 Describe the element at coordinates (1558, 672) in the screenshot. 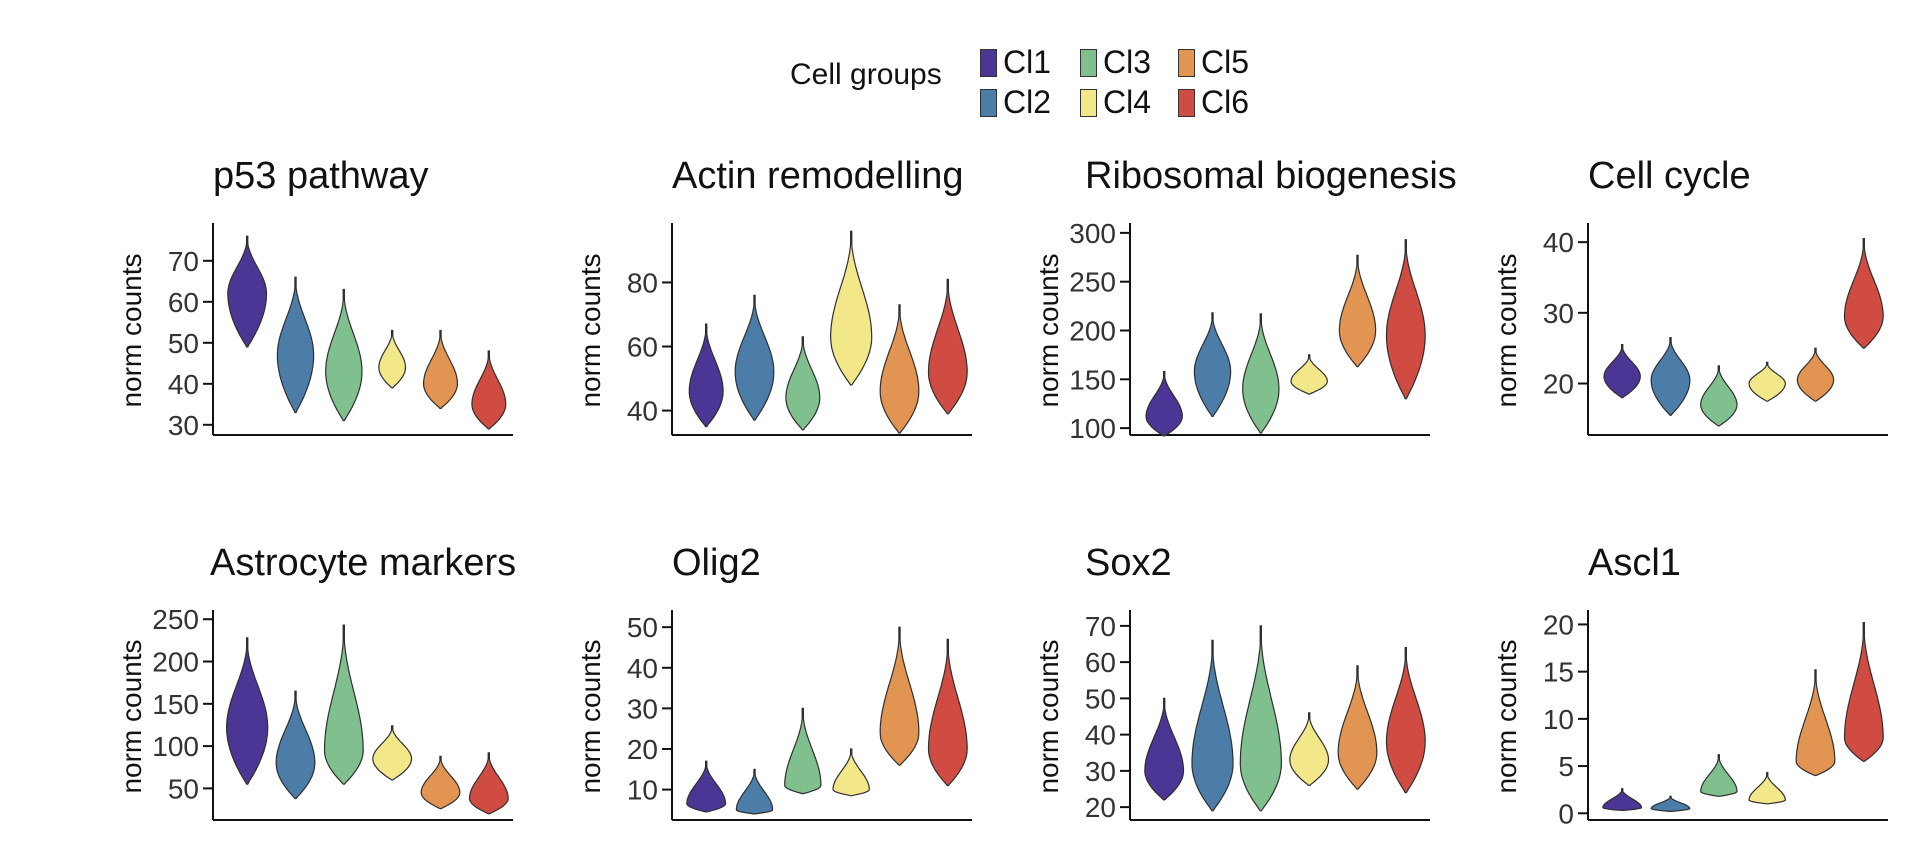

I see `y-tick-label: 15` at that location.